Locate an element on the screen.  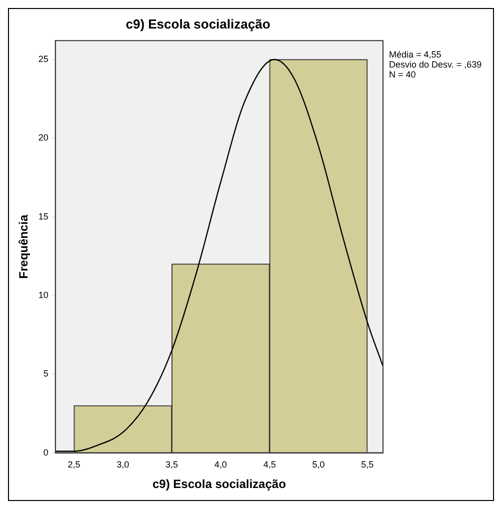
x-tick-label: 5,0 is located at coordinates (318, 465).